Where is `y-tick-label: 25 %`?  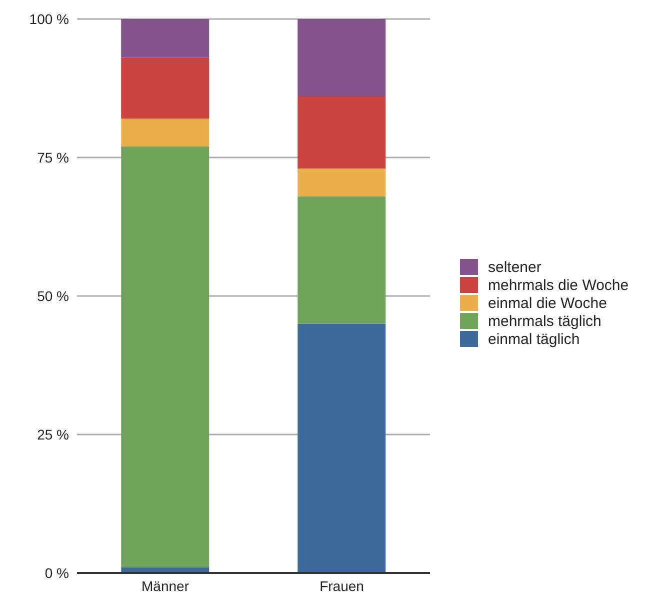
y-tick-label: 25 % is located at coordinates (53, 434).